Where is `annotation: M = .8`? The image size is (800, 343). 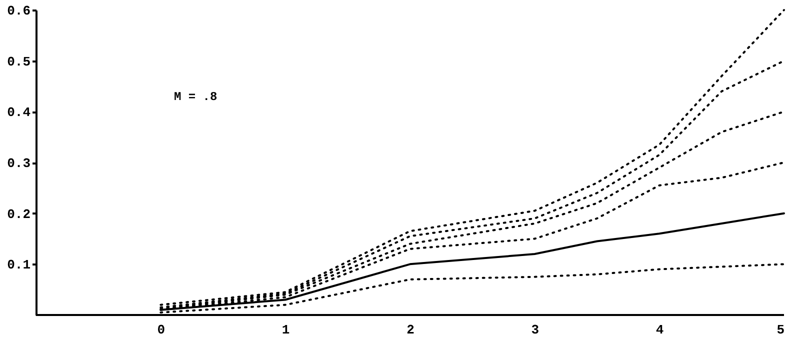 annotation: M = .8 is located at coordinates (196, 97).